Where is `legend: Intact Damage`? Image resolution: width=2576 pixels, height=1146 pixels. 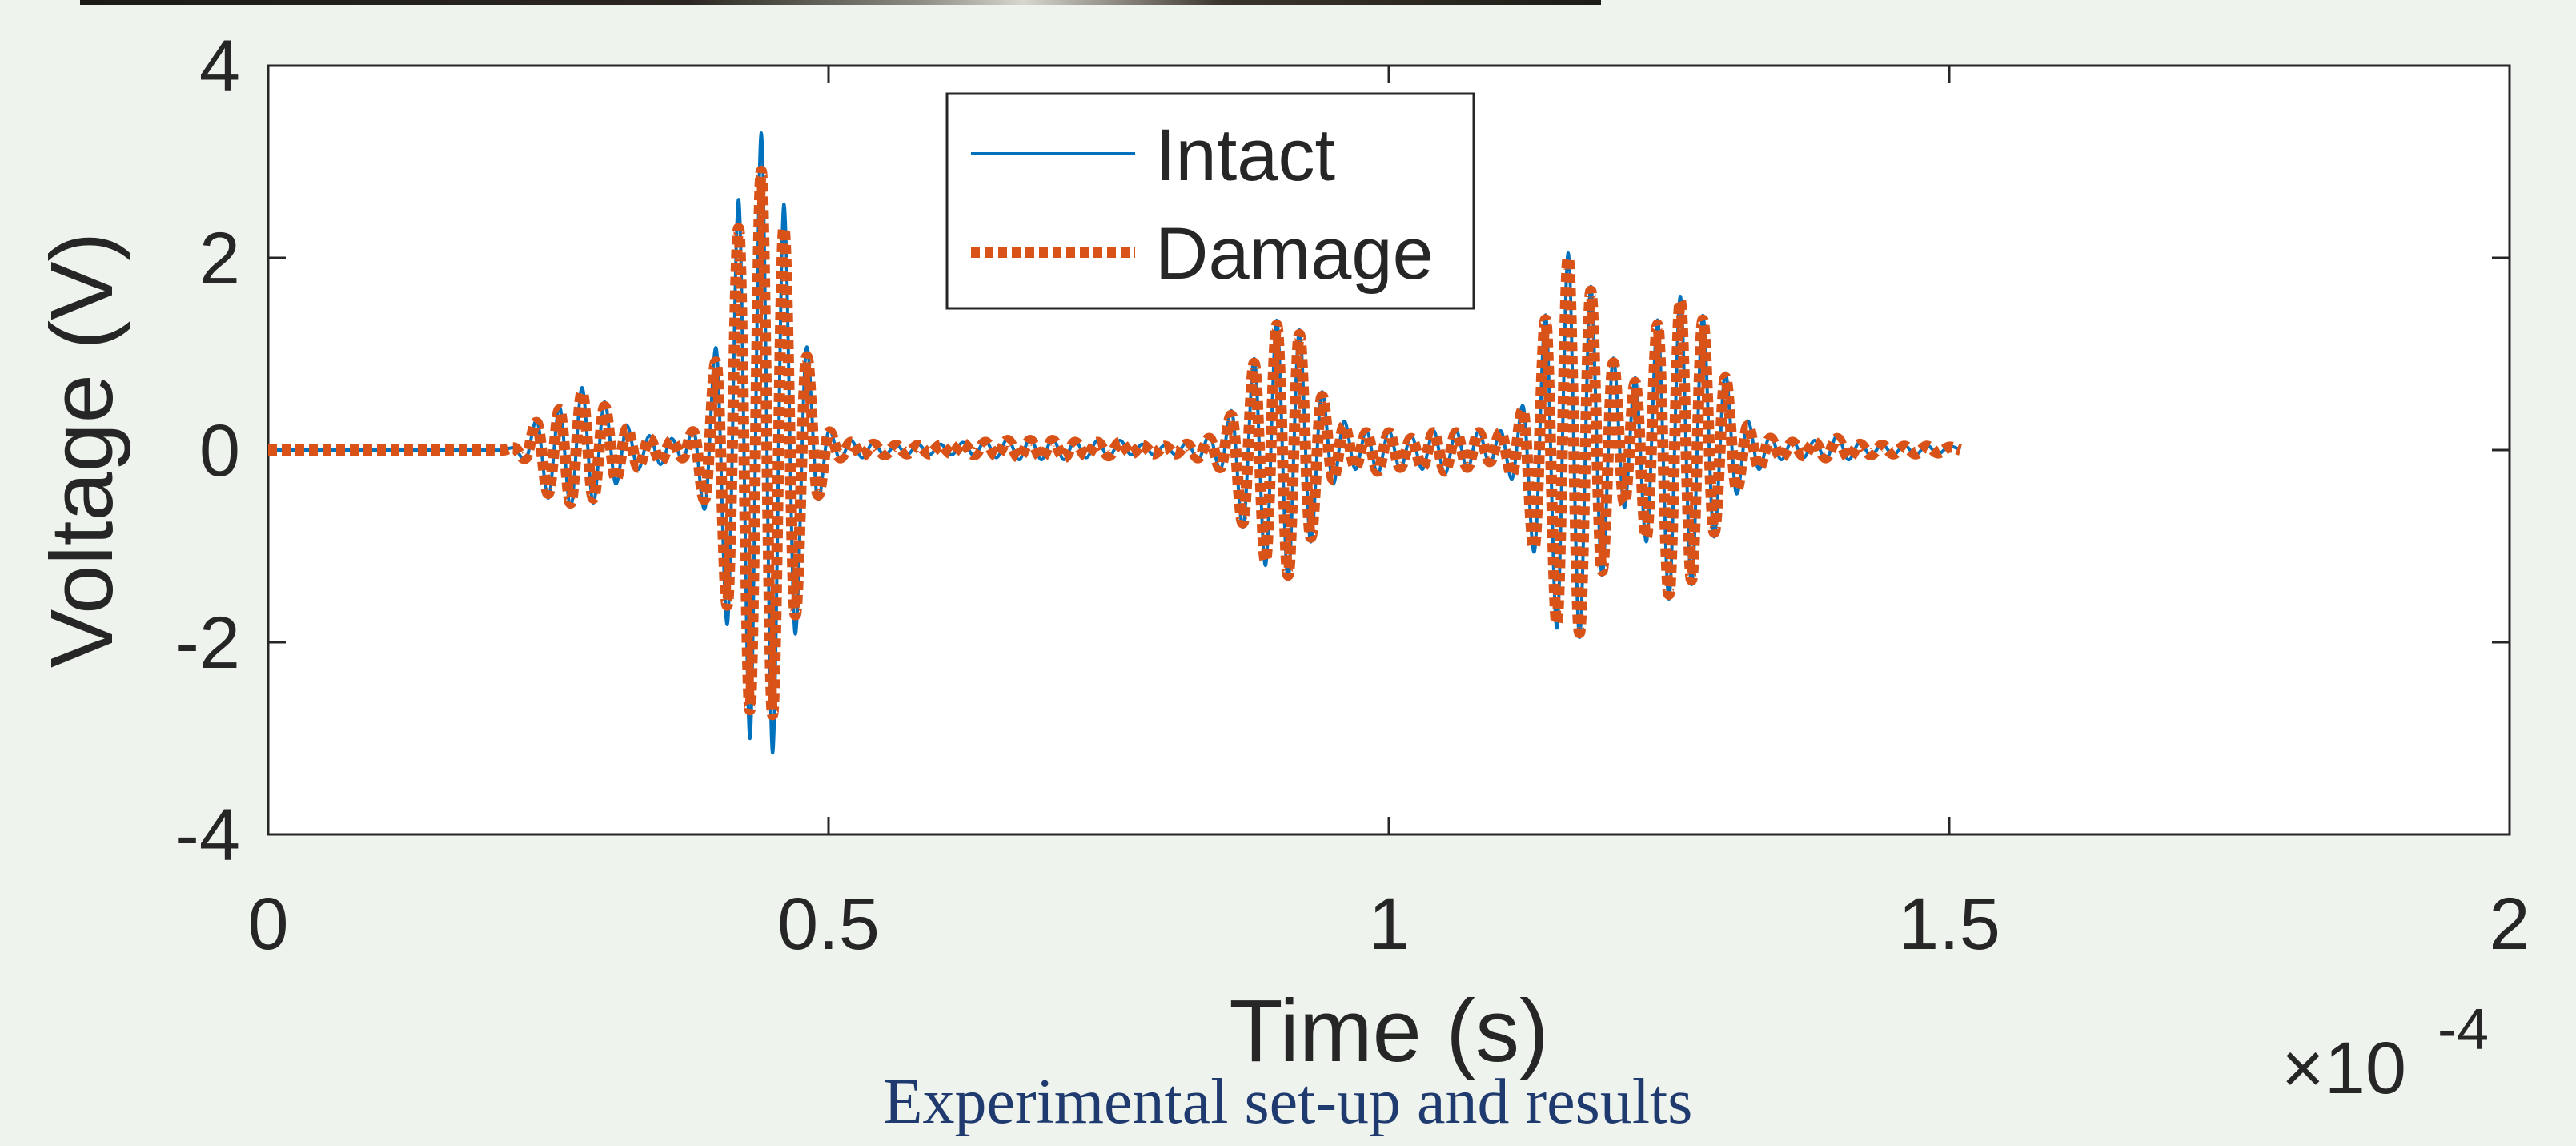 legend: Intact Damage is located at coordinates (1210, 201).